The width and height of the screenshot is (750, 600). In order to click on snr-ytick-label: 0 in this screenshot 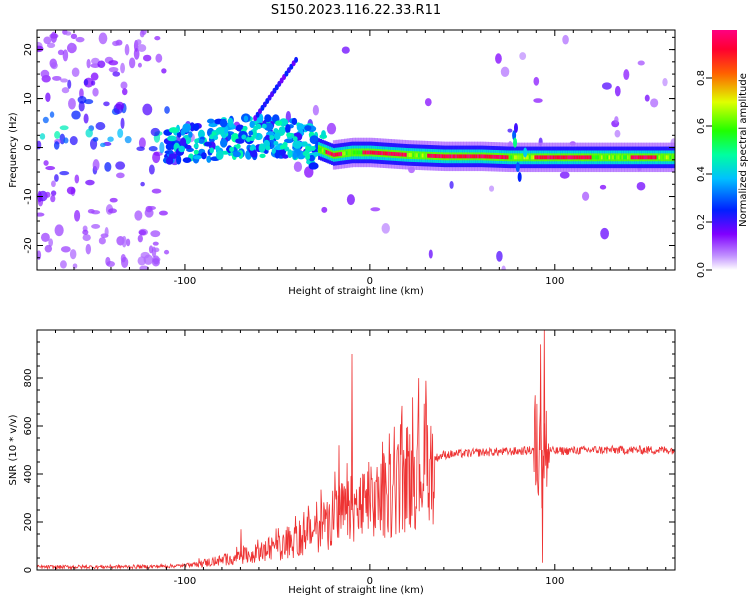, I will do `click(28, 570)`.